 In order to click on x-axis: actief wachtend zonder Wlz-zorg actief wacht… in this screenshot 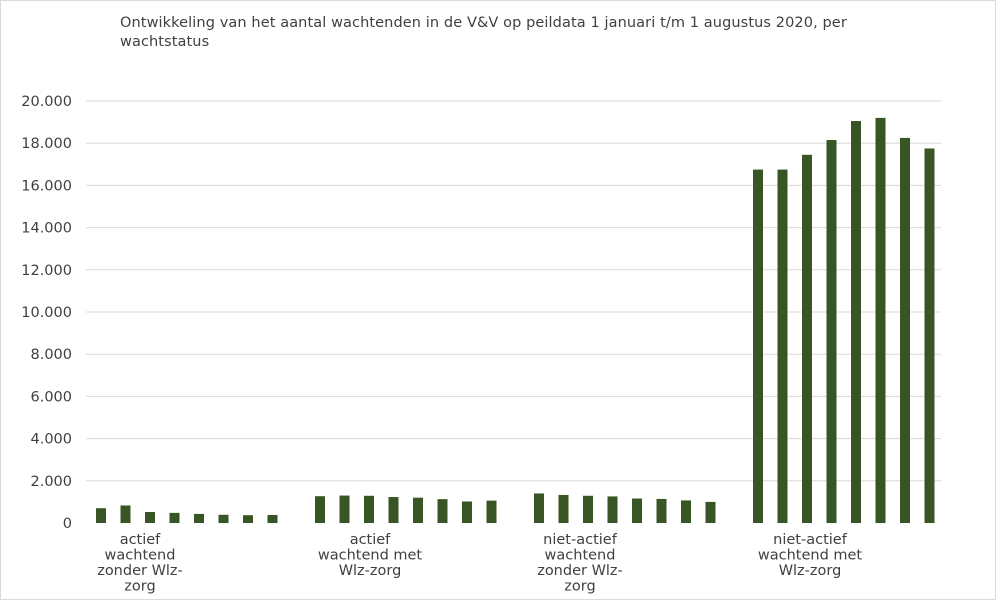, I will do `click(479, 563)`.